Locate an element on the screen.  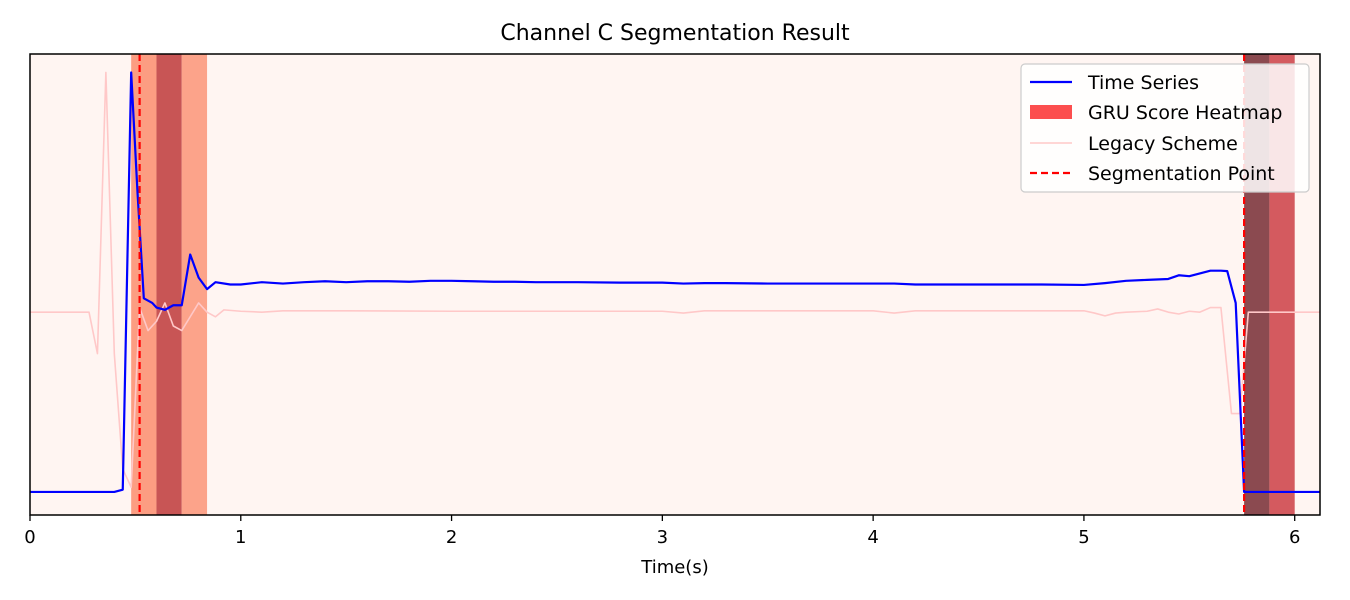
x-tick-label: 5 is located at coordinates (1083, 537).